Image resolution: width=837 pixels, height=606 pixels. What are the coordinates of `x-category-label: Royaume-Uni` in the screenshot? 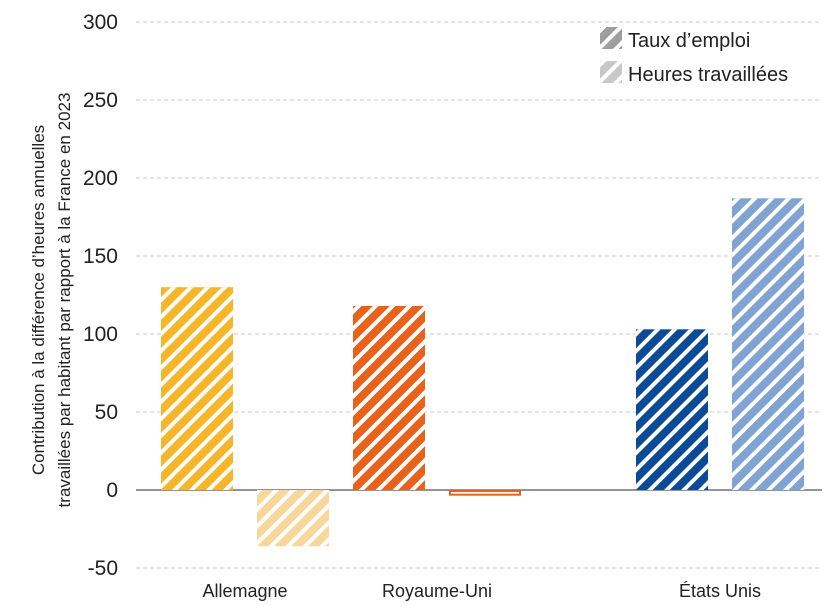 It's located at (437, 591).